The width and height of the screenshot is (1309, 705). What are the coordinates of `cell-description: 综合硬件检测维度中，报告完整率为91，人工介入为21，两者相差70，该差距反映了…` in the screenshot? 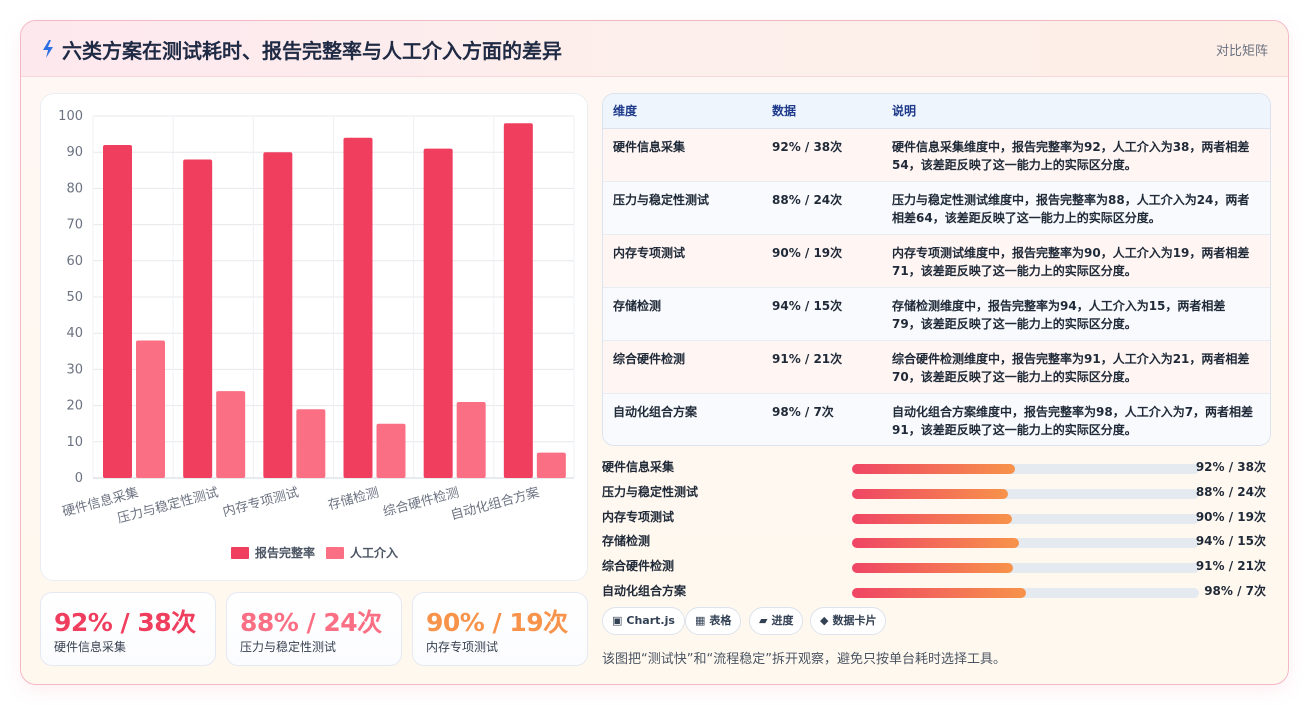 It's located at (1076, 367).